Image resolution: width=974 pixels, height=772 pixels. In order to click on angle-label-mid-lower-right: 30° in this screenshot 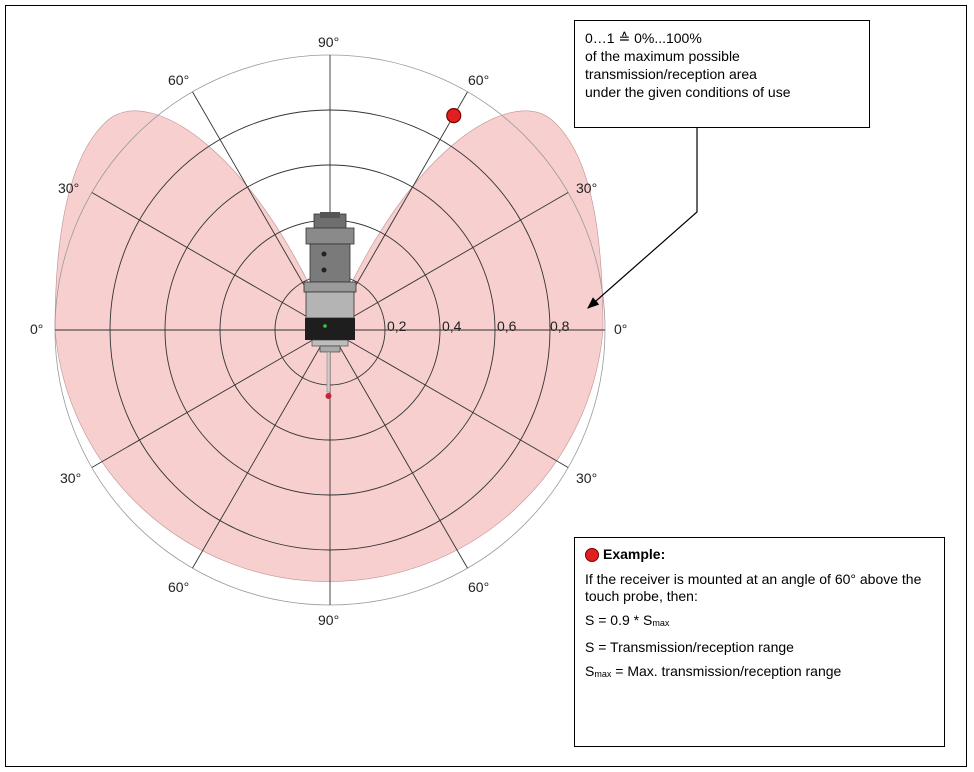, I will do `click(586, 478)`.